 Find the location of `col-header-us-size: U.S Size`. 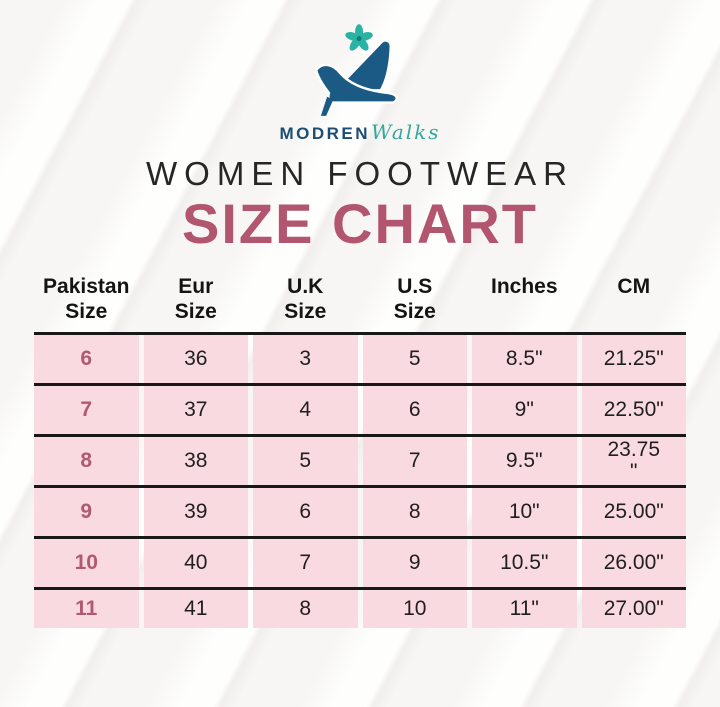

col-header-us-size: U.S Size is located at coordinates (414, 299).